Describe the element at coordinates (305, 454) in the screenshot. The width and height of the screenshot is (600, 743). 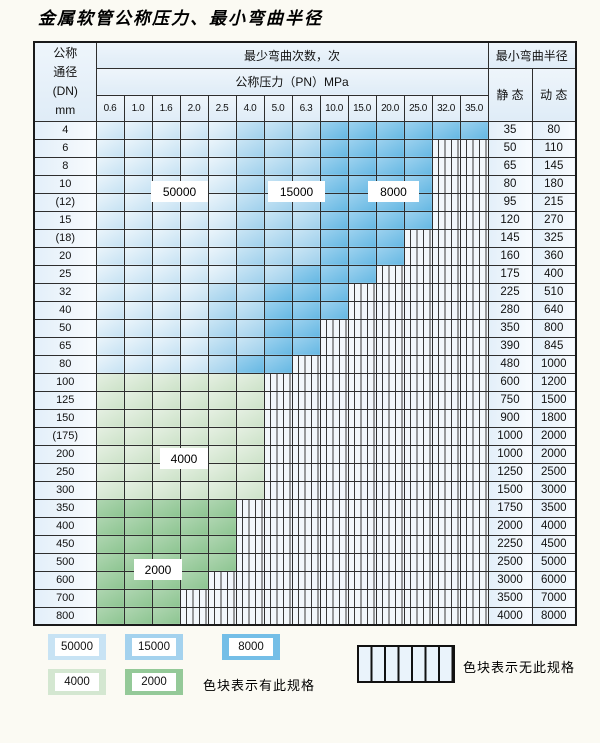
I see `table-row: 200 1000 2000` at that location.